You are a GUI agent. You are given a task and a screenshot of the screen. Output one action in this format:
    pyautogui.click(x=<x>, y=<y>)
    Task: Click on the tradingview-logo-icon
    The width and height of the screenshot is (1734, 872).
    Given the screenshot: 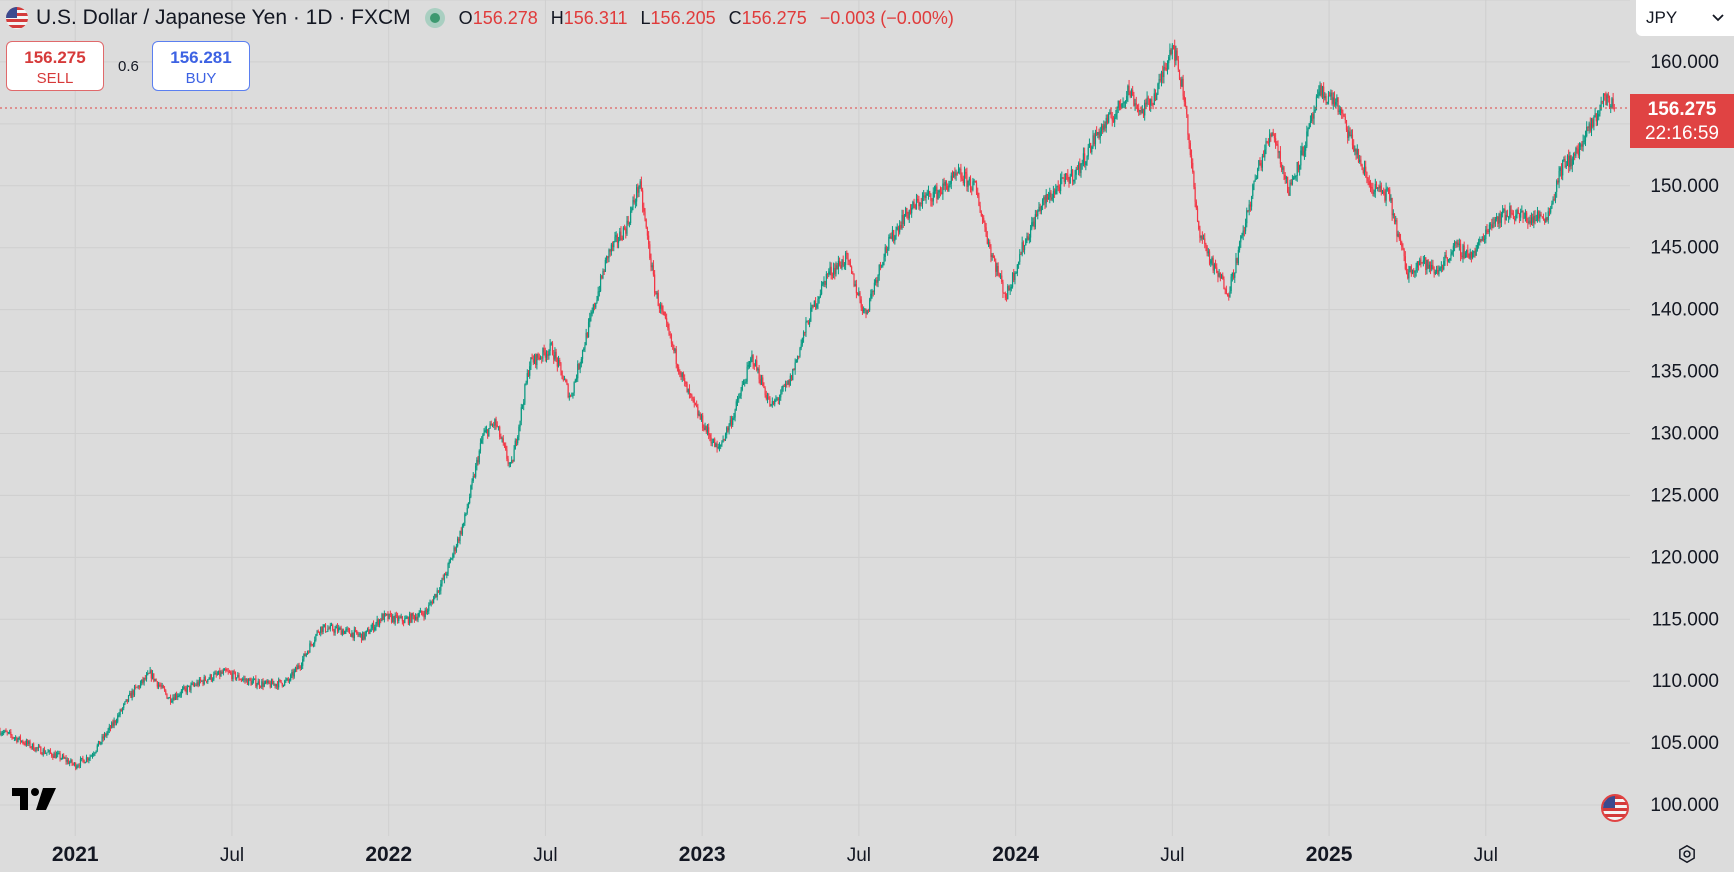 What is the action you would take?
    pyautogui.click(x=35, y=799)
    